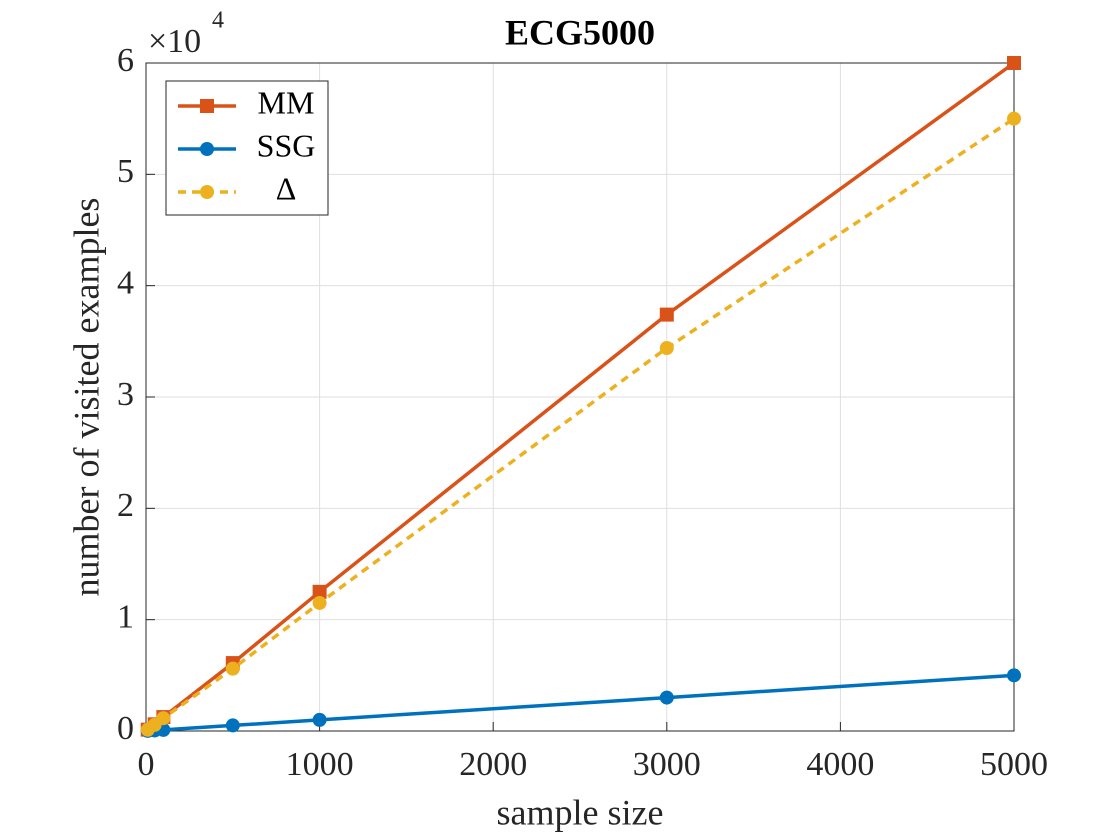  Describe the element at coordinates (86, 397) in the screenshot. I see `y-axis-label: number of visited examples` at that location.